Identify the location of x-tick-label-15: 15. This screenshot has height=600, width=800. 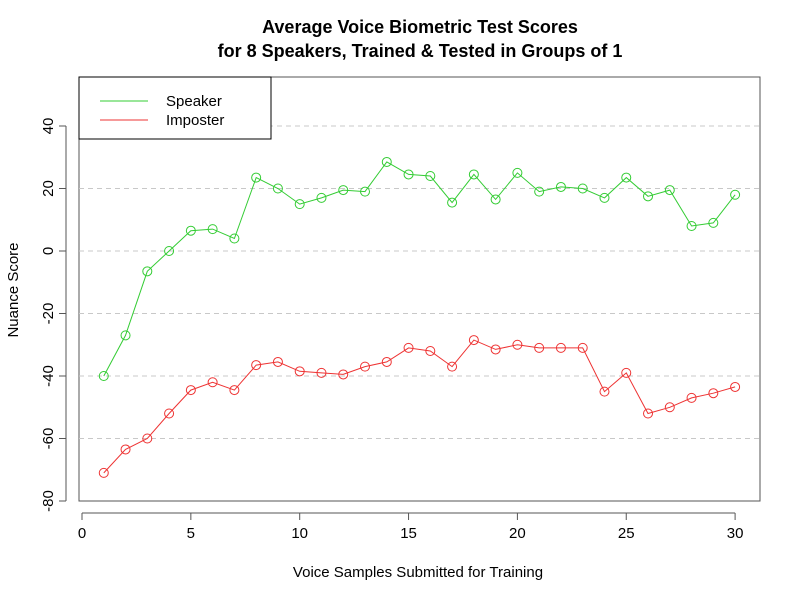
(408, 533).